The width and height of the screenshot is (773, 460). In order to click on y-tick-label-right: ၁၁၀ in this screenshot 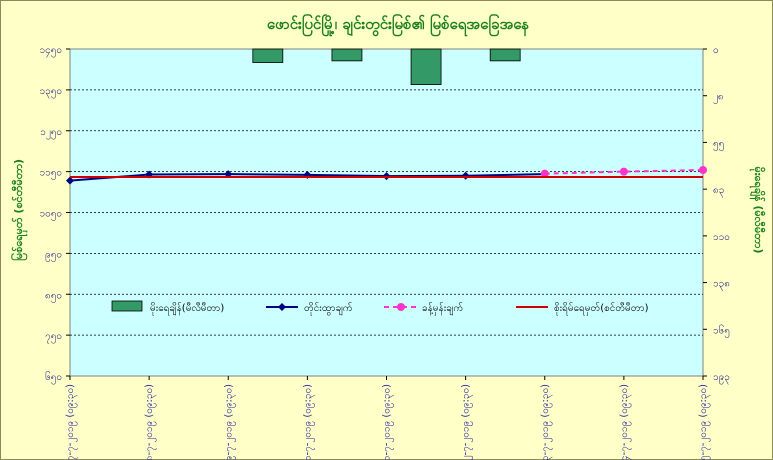, I will do `click(721, 237)`.